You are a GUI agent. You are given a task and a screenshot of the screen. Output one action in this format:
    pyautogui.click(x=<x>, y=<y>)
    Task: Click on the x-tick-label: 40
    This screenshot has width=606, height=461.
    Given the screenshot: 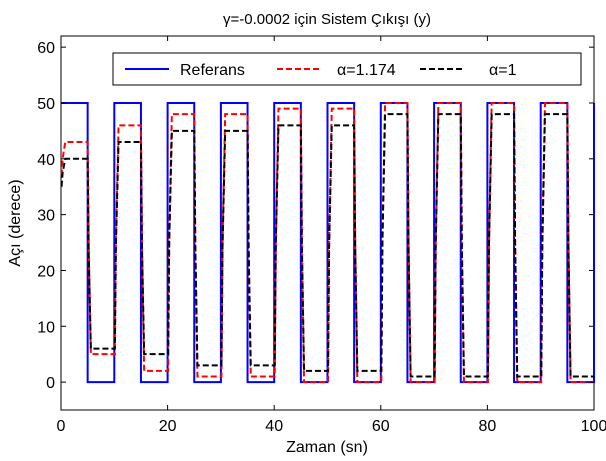 What is the action you would take?
    pyautogui.click(x=274, y=426)
    